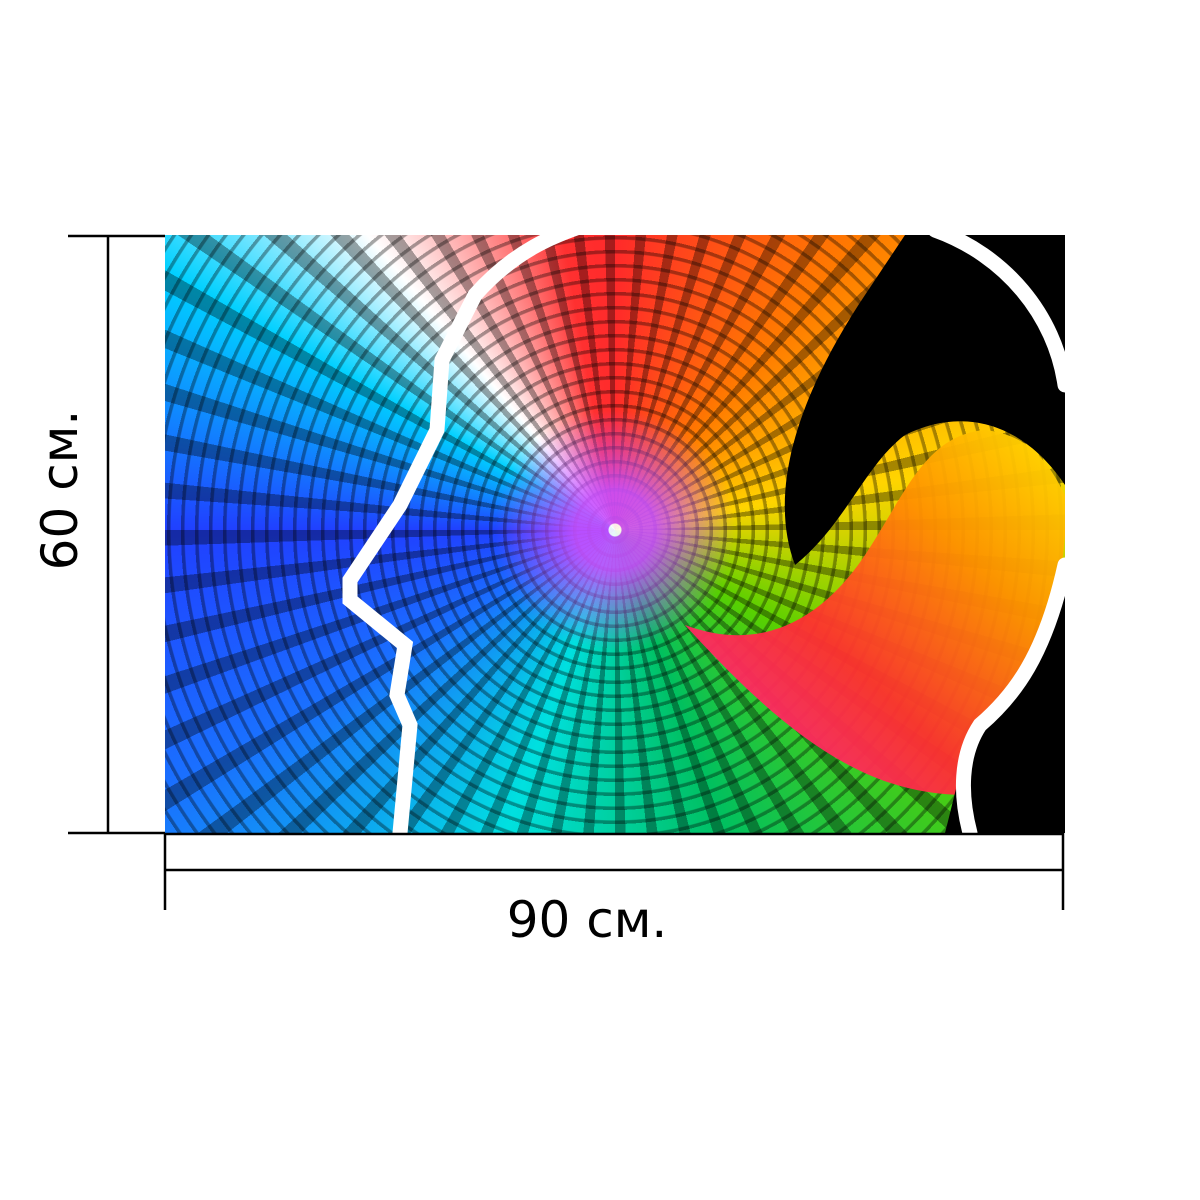 Image resolution: width=1200 pixels, height=1200 pixels. Describe the element at coordinates (60, 490) in the screenshot. I see `height-label: 60 см.` at that location.